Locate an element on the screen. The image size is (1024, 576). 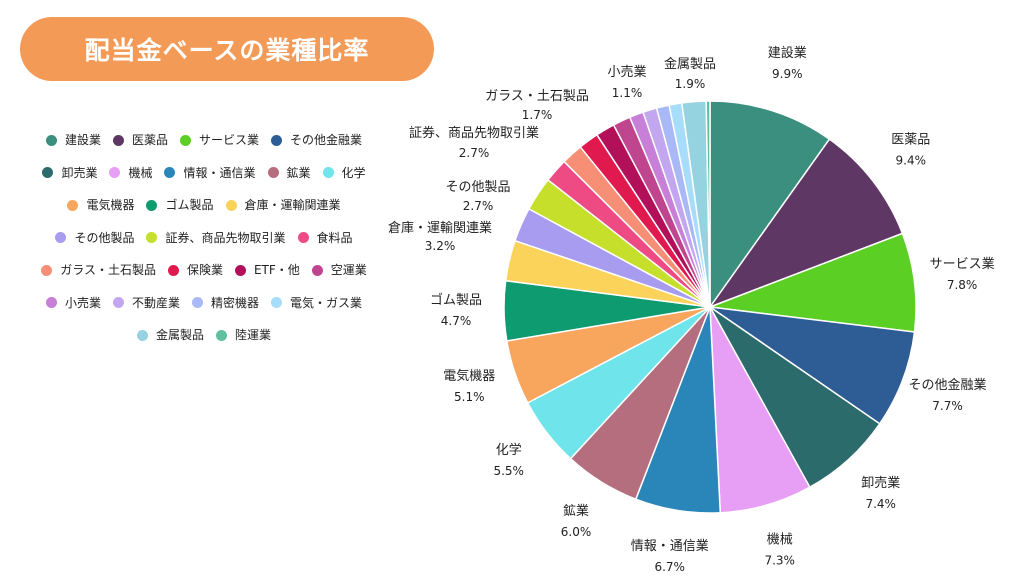
legend-item: ETF・他 is located at coordinates (267, 270).